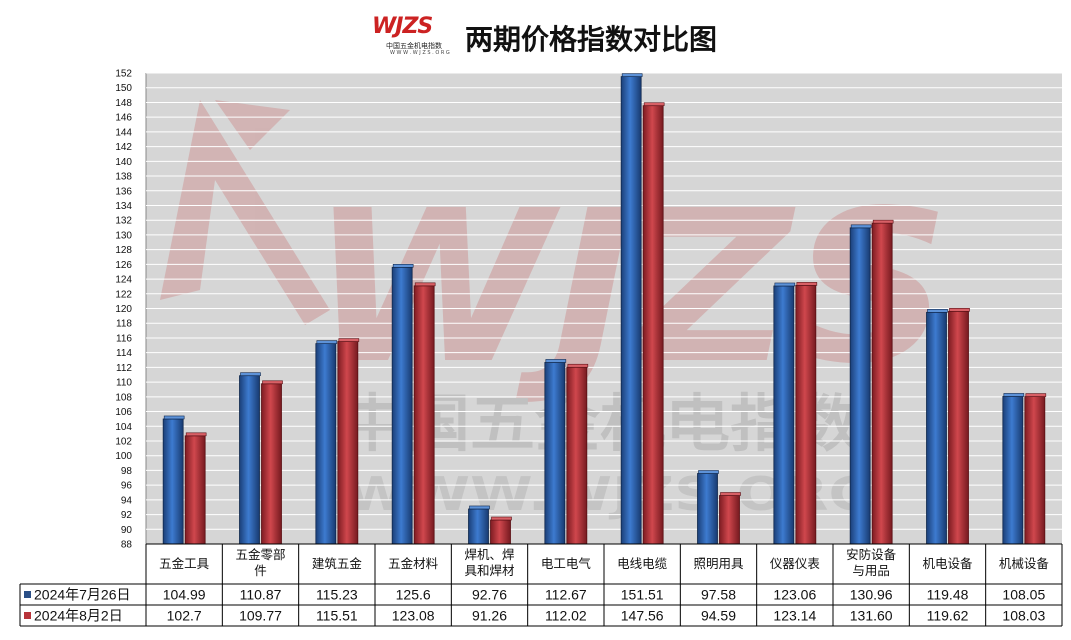  Describe the element at coordinates (123, 132) in the screenshot. I see `y-tick-label: 144` at that location.